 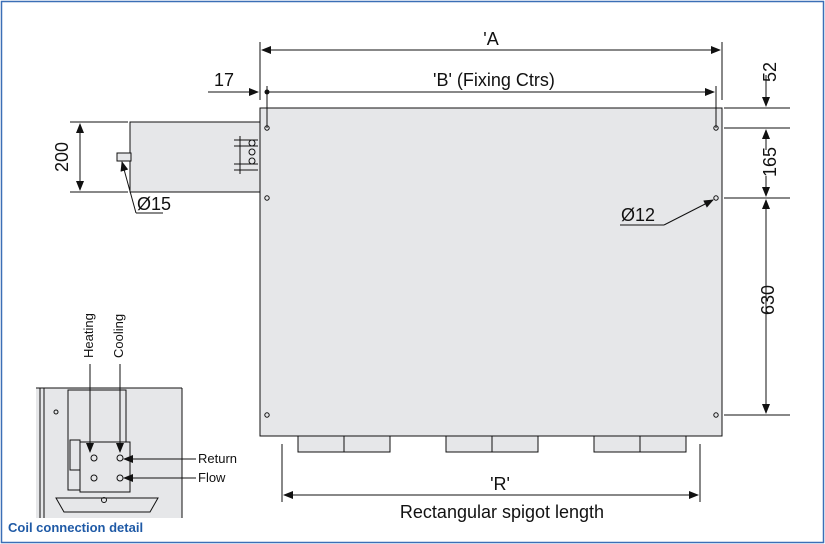 I want to click on dim-17-label: 17, so click(x=224, y=80).